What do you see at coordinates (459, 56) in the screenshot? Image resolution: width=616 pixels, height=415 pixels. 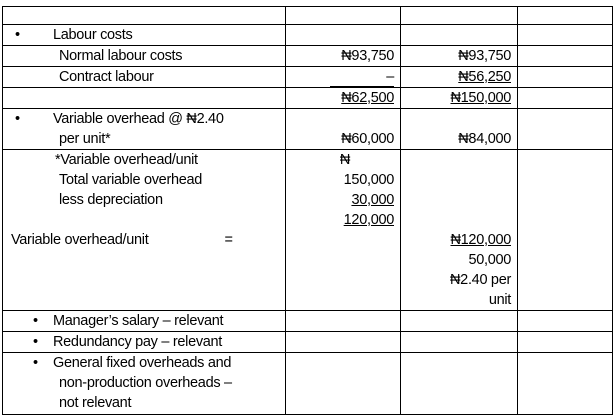 I see `normal-labour-b: ₦93,750` at bounding box center [459, 56].